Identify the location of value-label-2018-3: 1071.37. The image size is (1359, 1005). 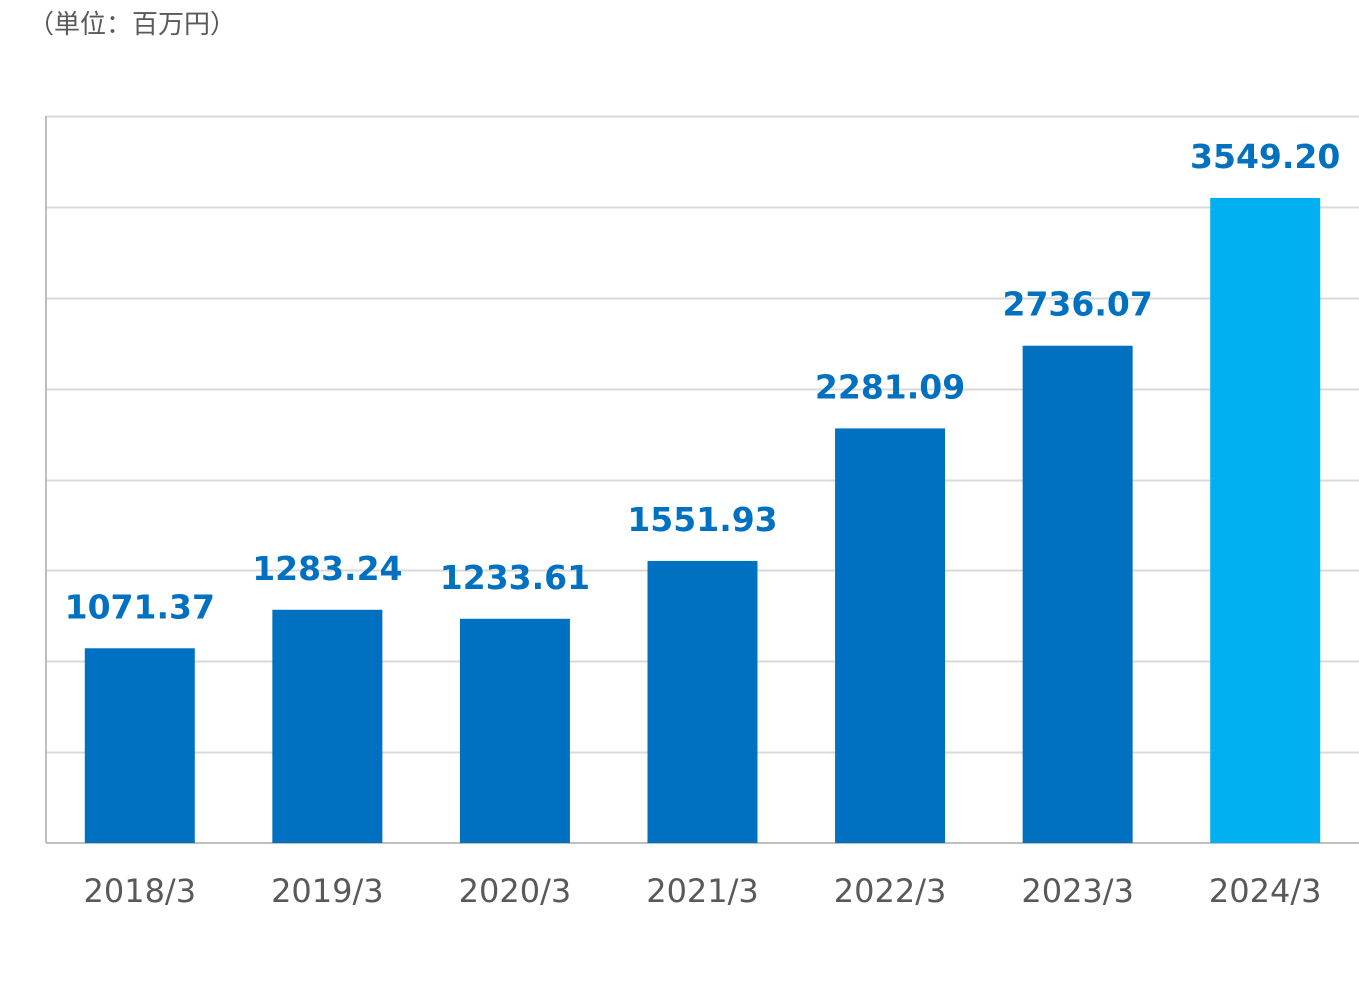
(140, 606).